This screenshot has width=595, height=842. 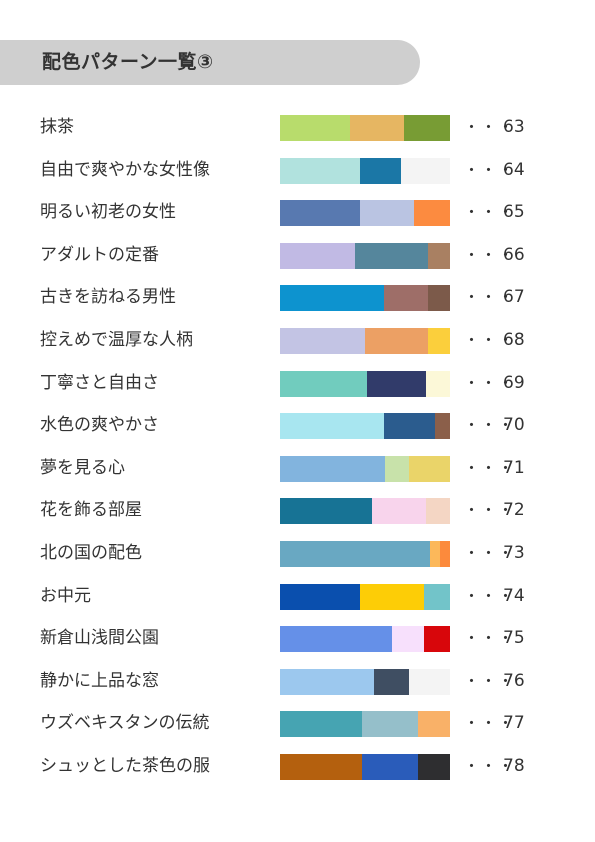 What do you see at coordinates (82, 467) in the screenshot?
I see `pattern-name: 夢を見る心` at bounding box center [82, 467].